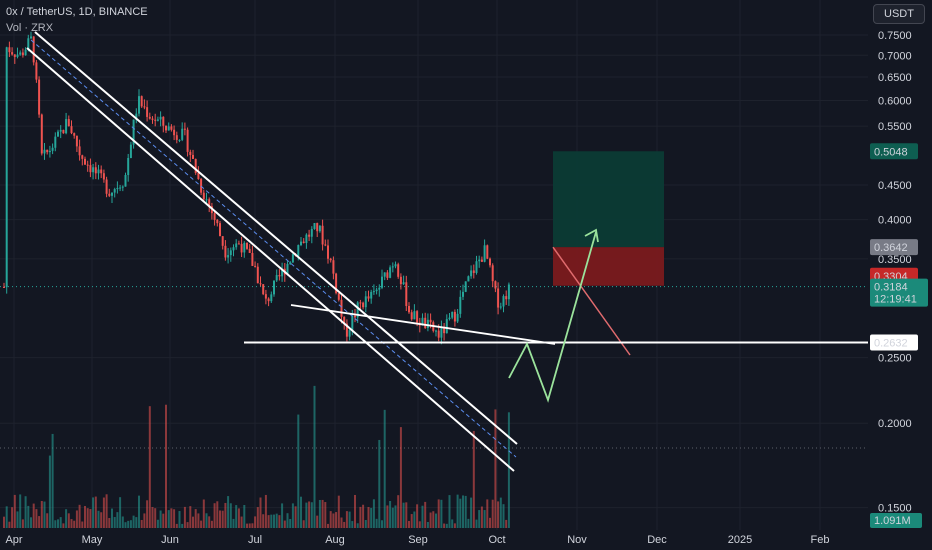 This screenshot has width=932, height=550. I want to click on time-axis: Apr May Jun Jul Aug Sep Oct Nov Dec 2025 Feb, so click(417, 540).